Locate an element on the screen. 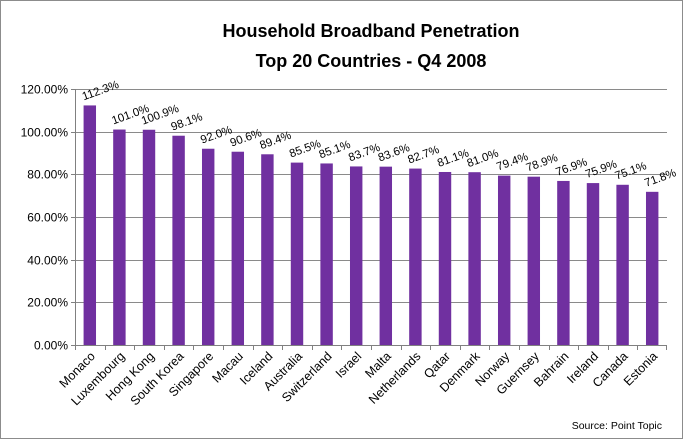  data-label: 85.1% is located at coordinates (335, 150).